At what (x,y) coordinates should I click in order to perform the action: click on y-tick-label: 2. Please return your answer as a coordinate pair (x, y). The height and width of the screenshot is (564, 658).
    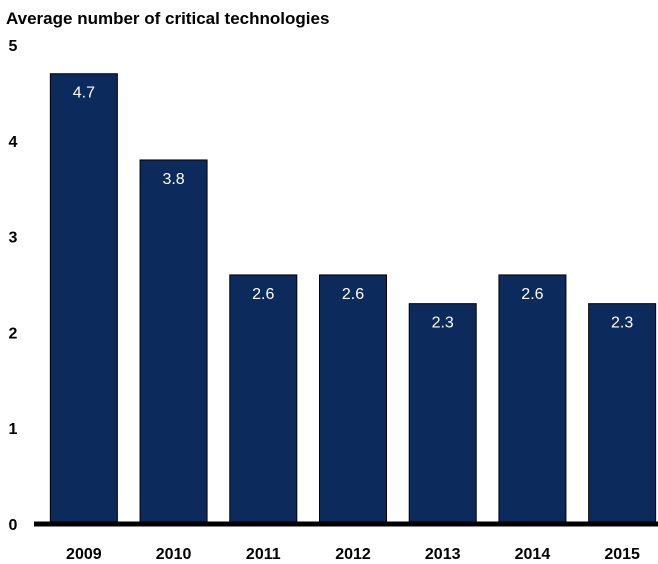
    Looking at the image, I should click on (13, 333).